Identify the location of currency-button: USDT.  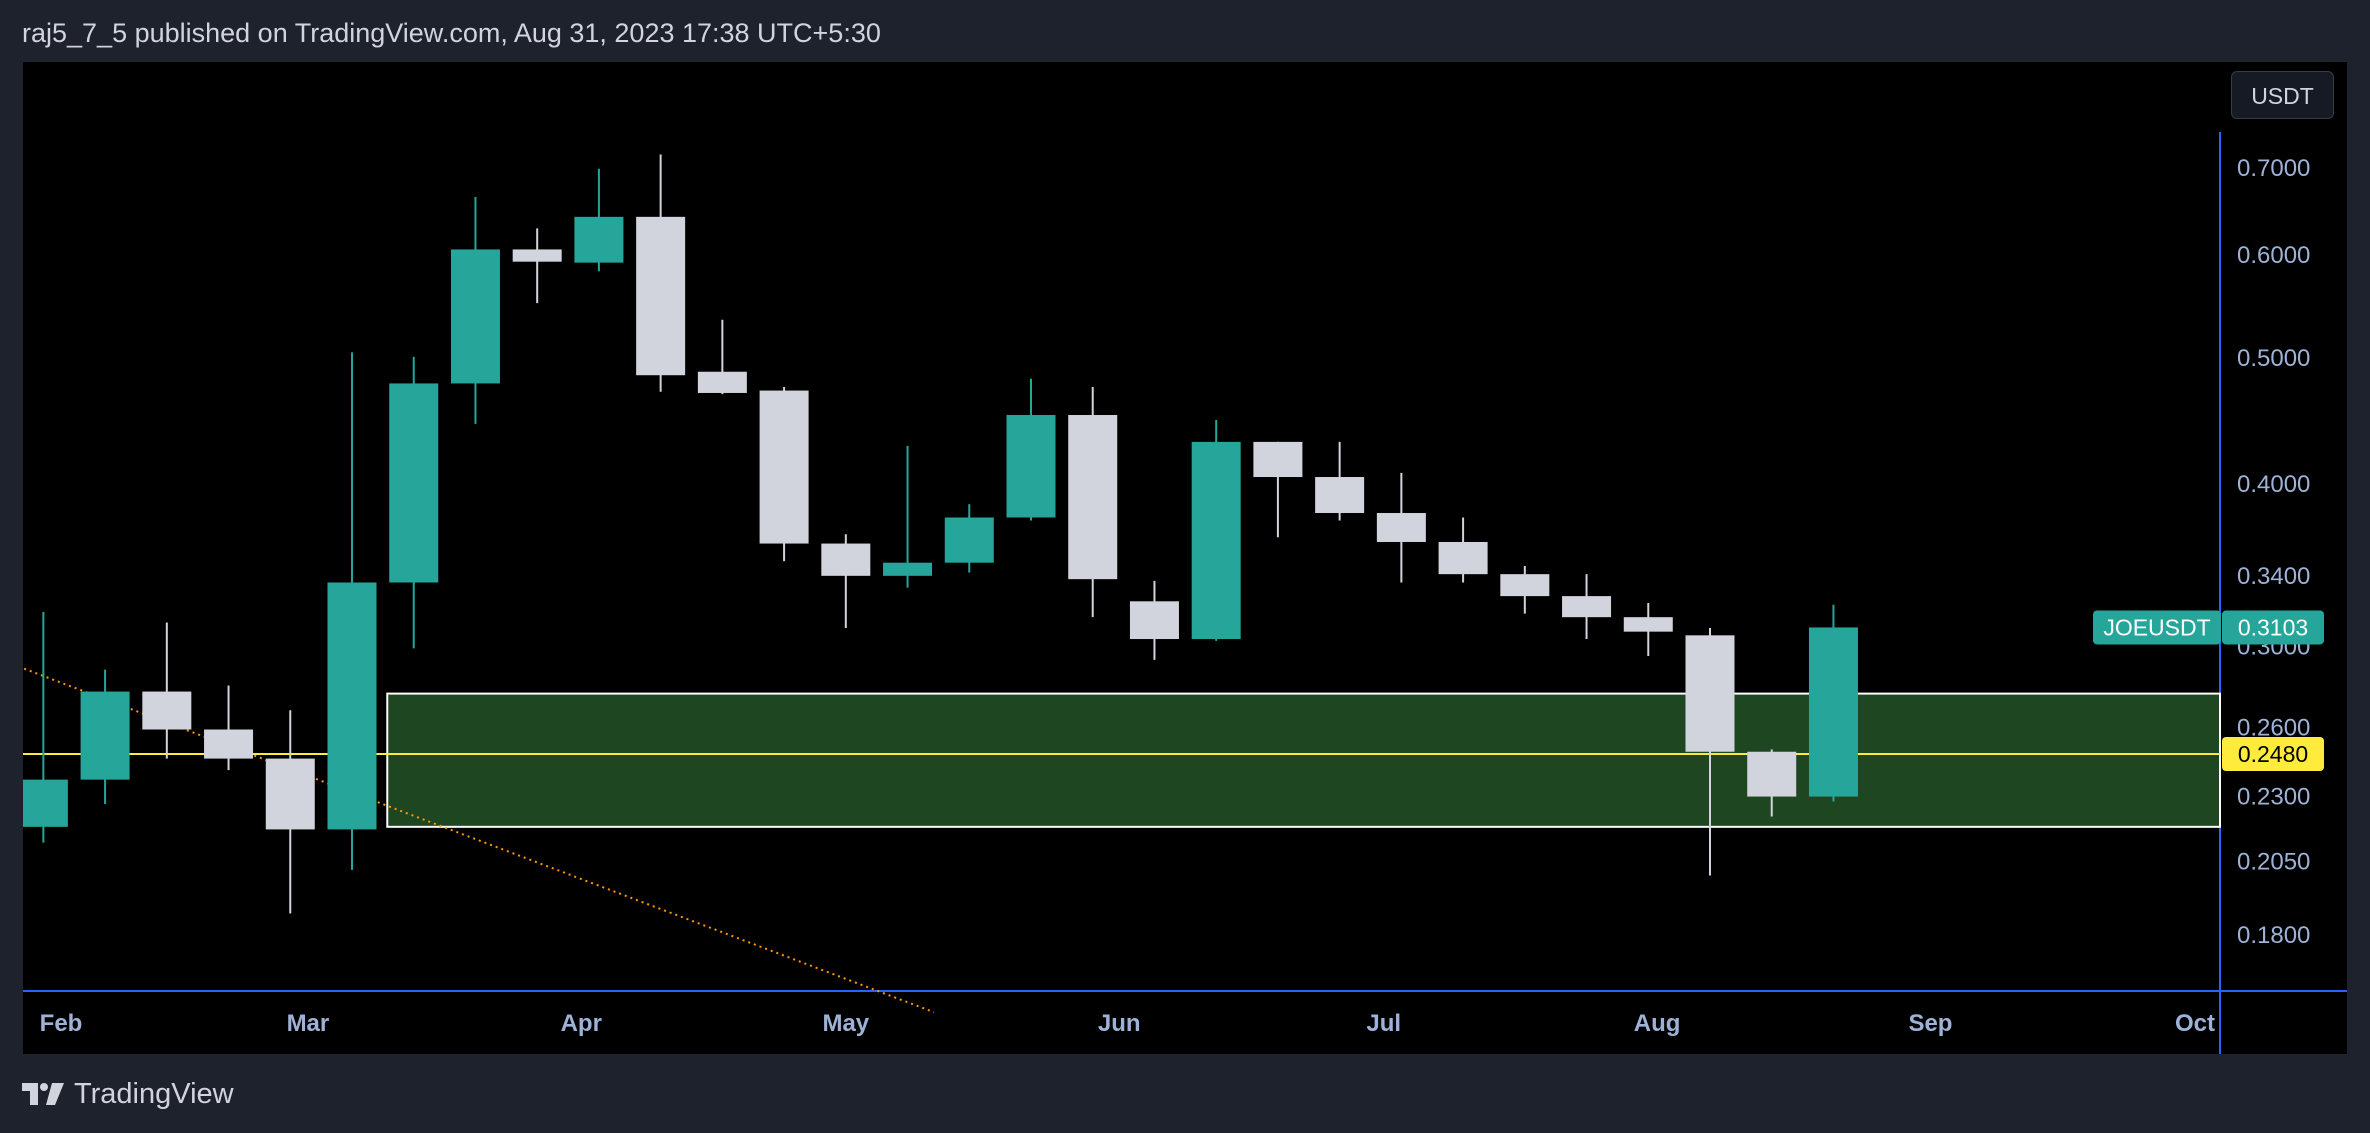
(2282, 95).